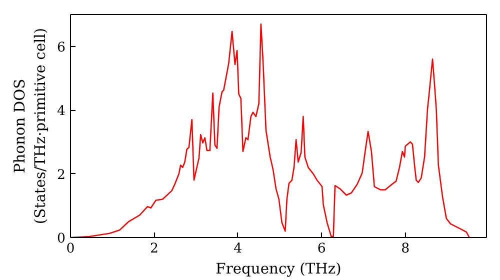 Image resolution: width=500 pixels, height=280 pixels. I want to click on x-tick-label: 4, so click(238, 249).